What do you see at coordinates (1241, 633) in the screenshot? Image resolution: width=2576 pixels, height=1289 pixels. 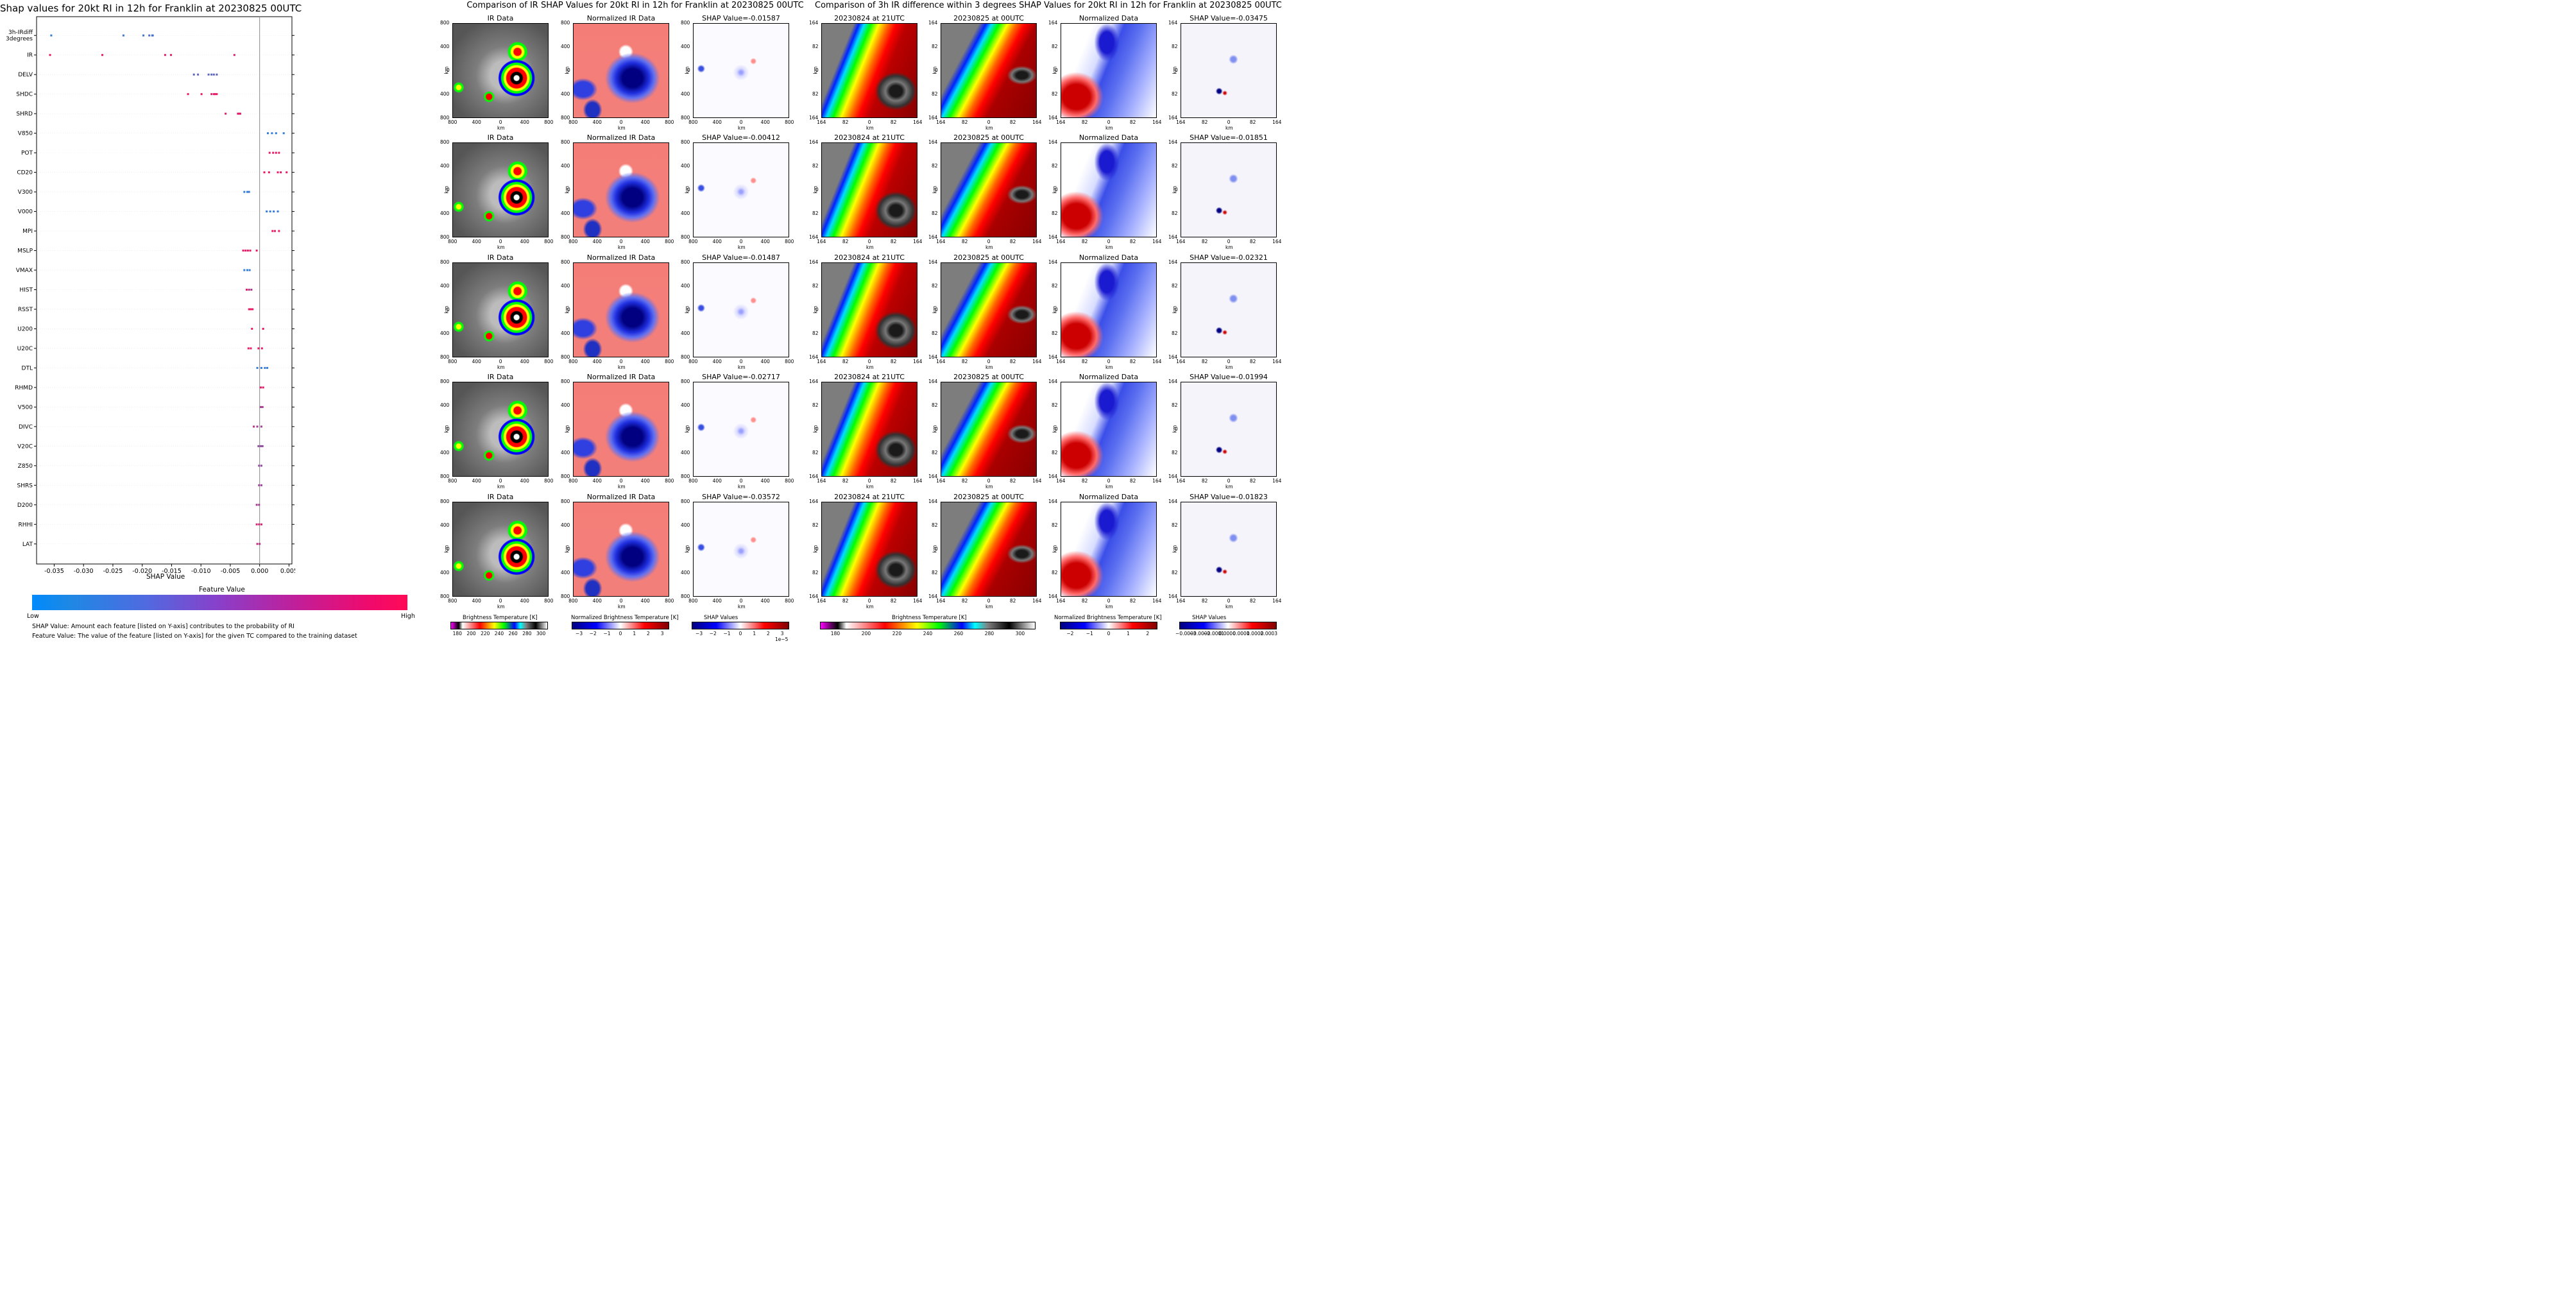 I see `right-cb3-ticks-label: 0.0001` at bounding box center [1241, 633].